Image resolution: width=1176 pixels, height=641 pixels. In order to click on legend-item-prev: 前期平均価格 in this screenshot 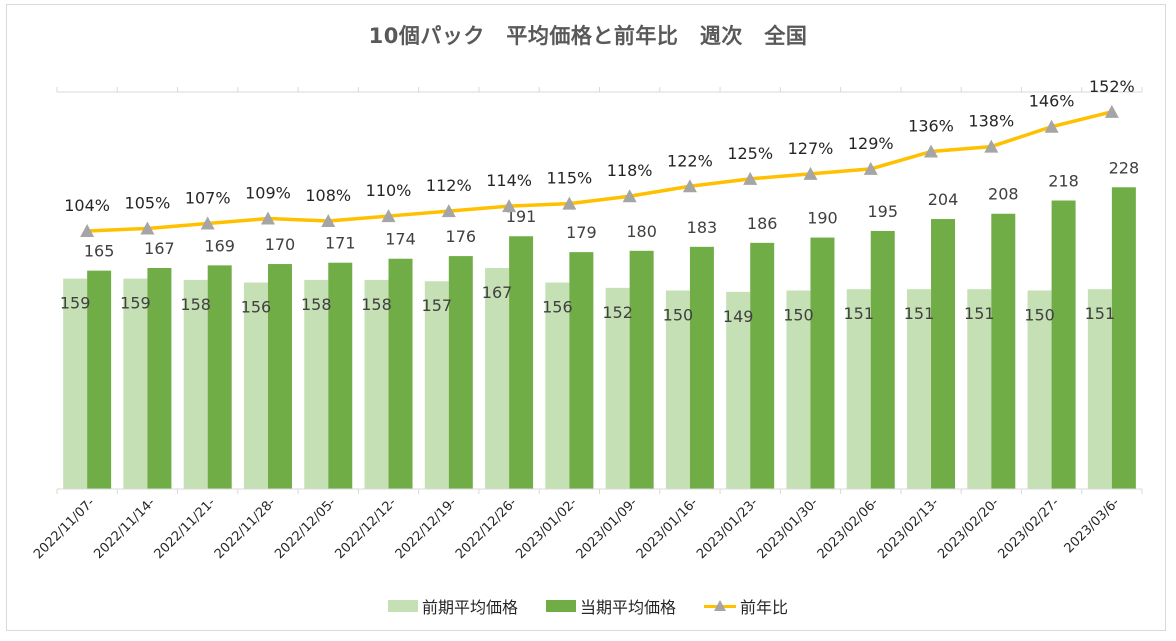, I will do `click(452, 606)`.